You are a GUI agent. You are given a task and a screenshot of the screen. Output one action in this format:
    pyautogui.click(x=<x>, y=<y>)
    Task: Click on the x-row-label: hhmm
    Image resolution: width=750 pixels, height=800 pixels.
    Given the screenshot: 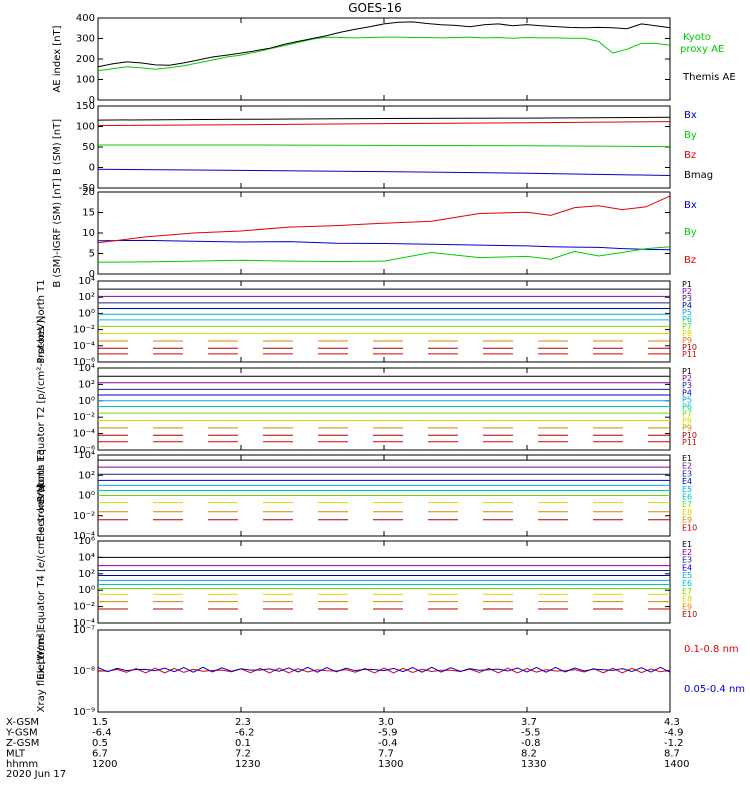 What is the action you would take?
    pyautogui.click(x=22, y=764)
    